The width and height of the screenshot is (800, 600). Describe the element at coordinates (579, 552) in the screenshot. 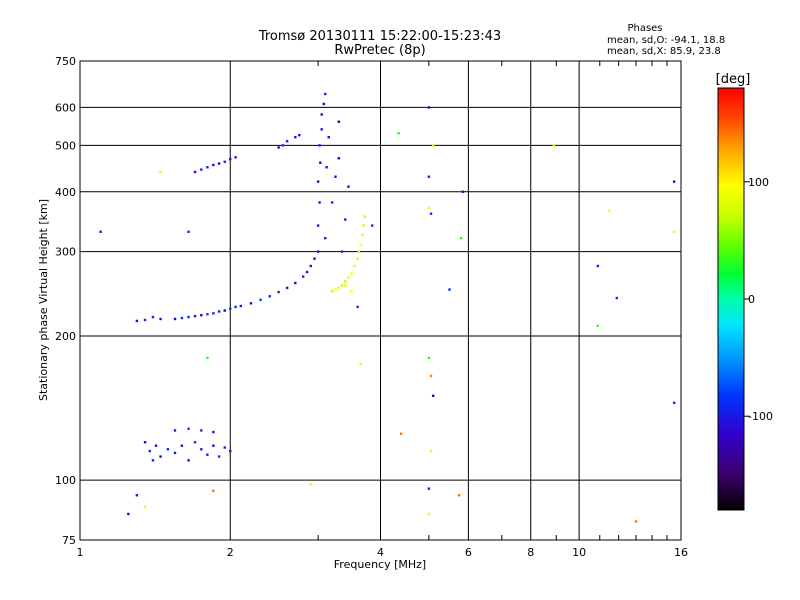

I see `x-tick-label: 10` at that location.